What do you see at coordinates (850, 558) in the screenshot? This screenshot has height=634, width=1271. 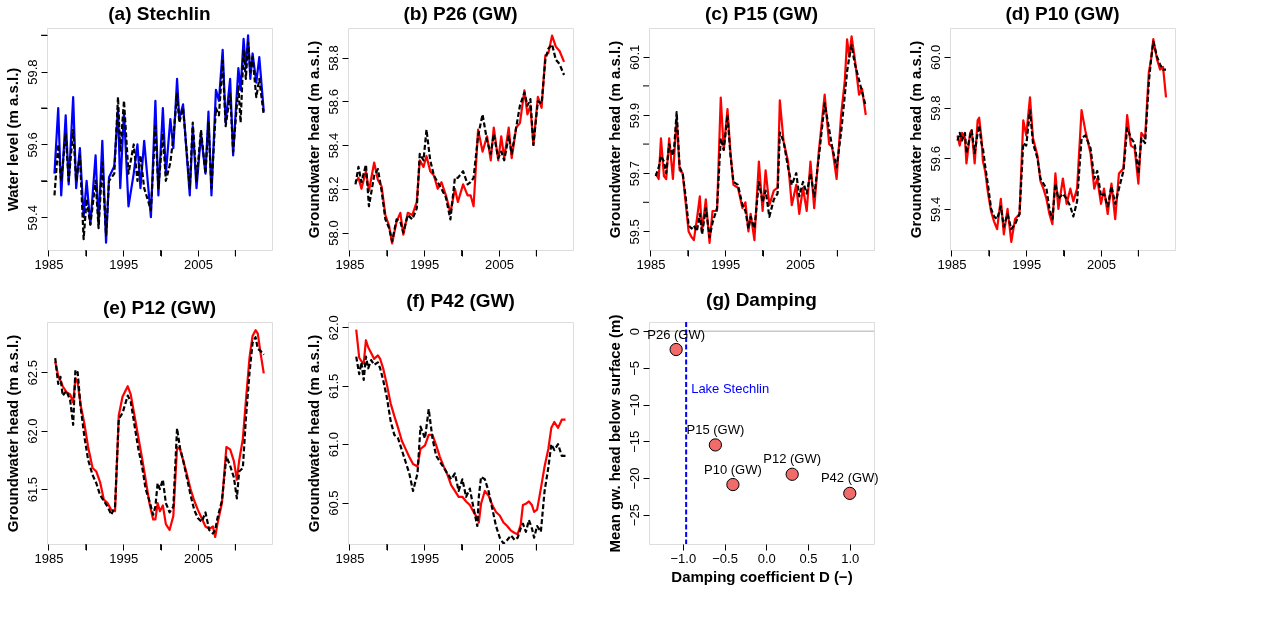 I see `x-tick-label: 1.0` at bounding box center [850, 558].